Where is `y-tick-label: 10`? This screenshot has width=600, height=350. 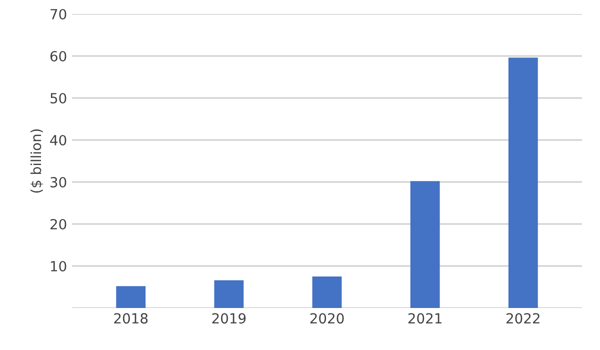 y-tick-label: 10 is located at coordinates (58, 266).